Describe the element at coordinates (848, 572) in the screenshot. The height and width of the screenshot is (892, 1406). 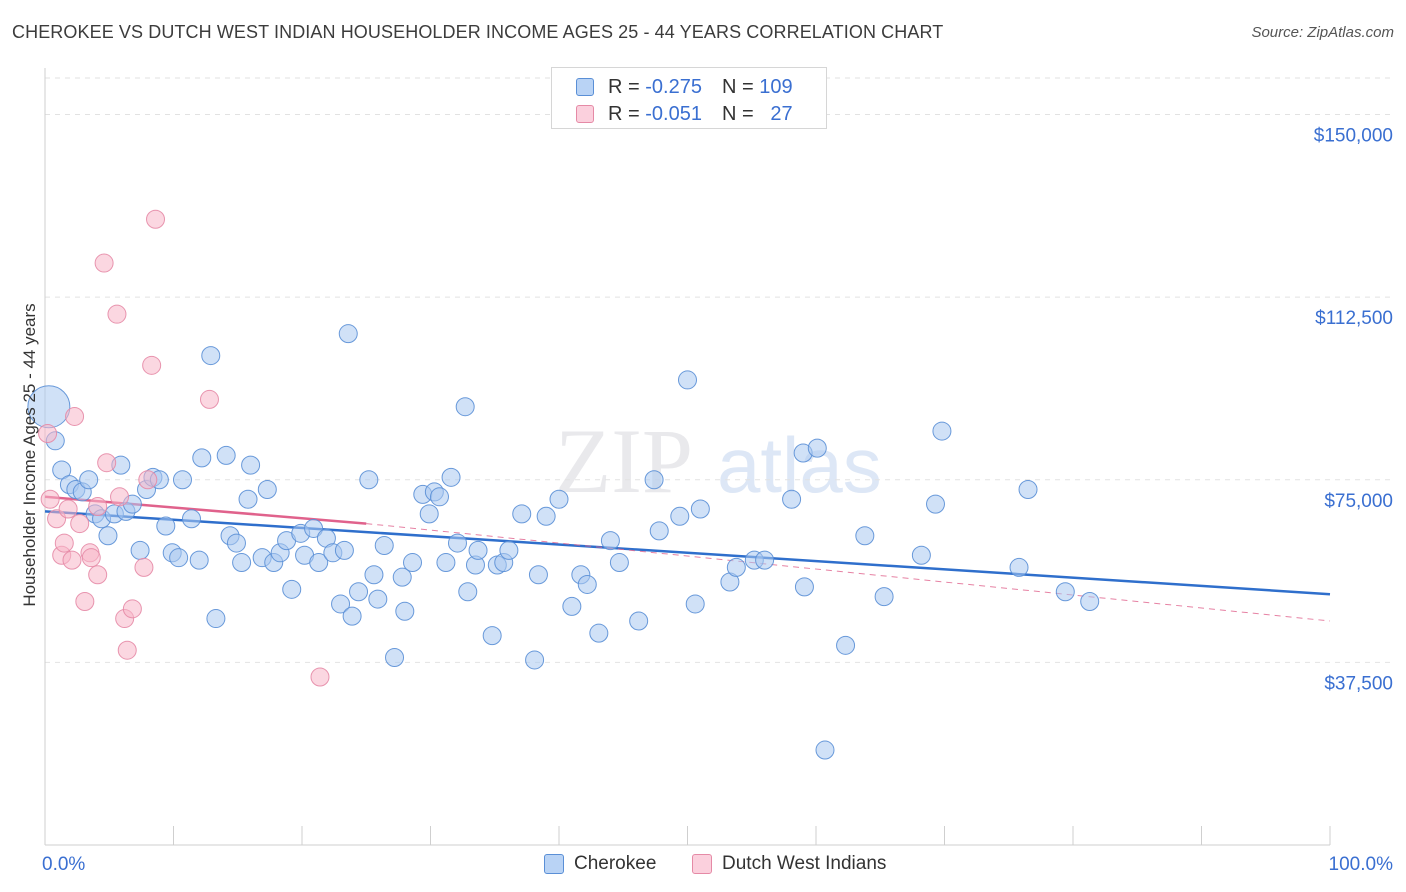
I see `dutch-trend-extension` at that location.